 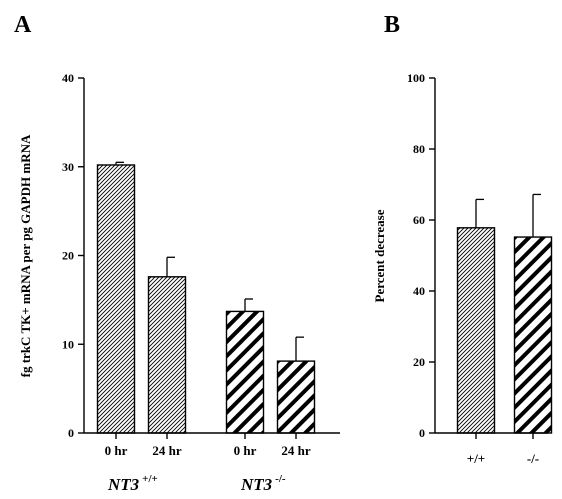 What do you see at coordinates (208, 445) in the screenshot?
I see `panel-a-category-labels: 0 hr 24 hr 0 hr 24 hr` at bounding box center [208, 445].